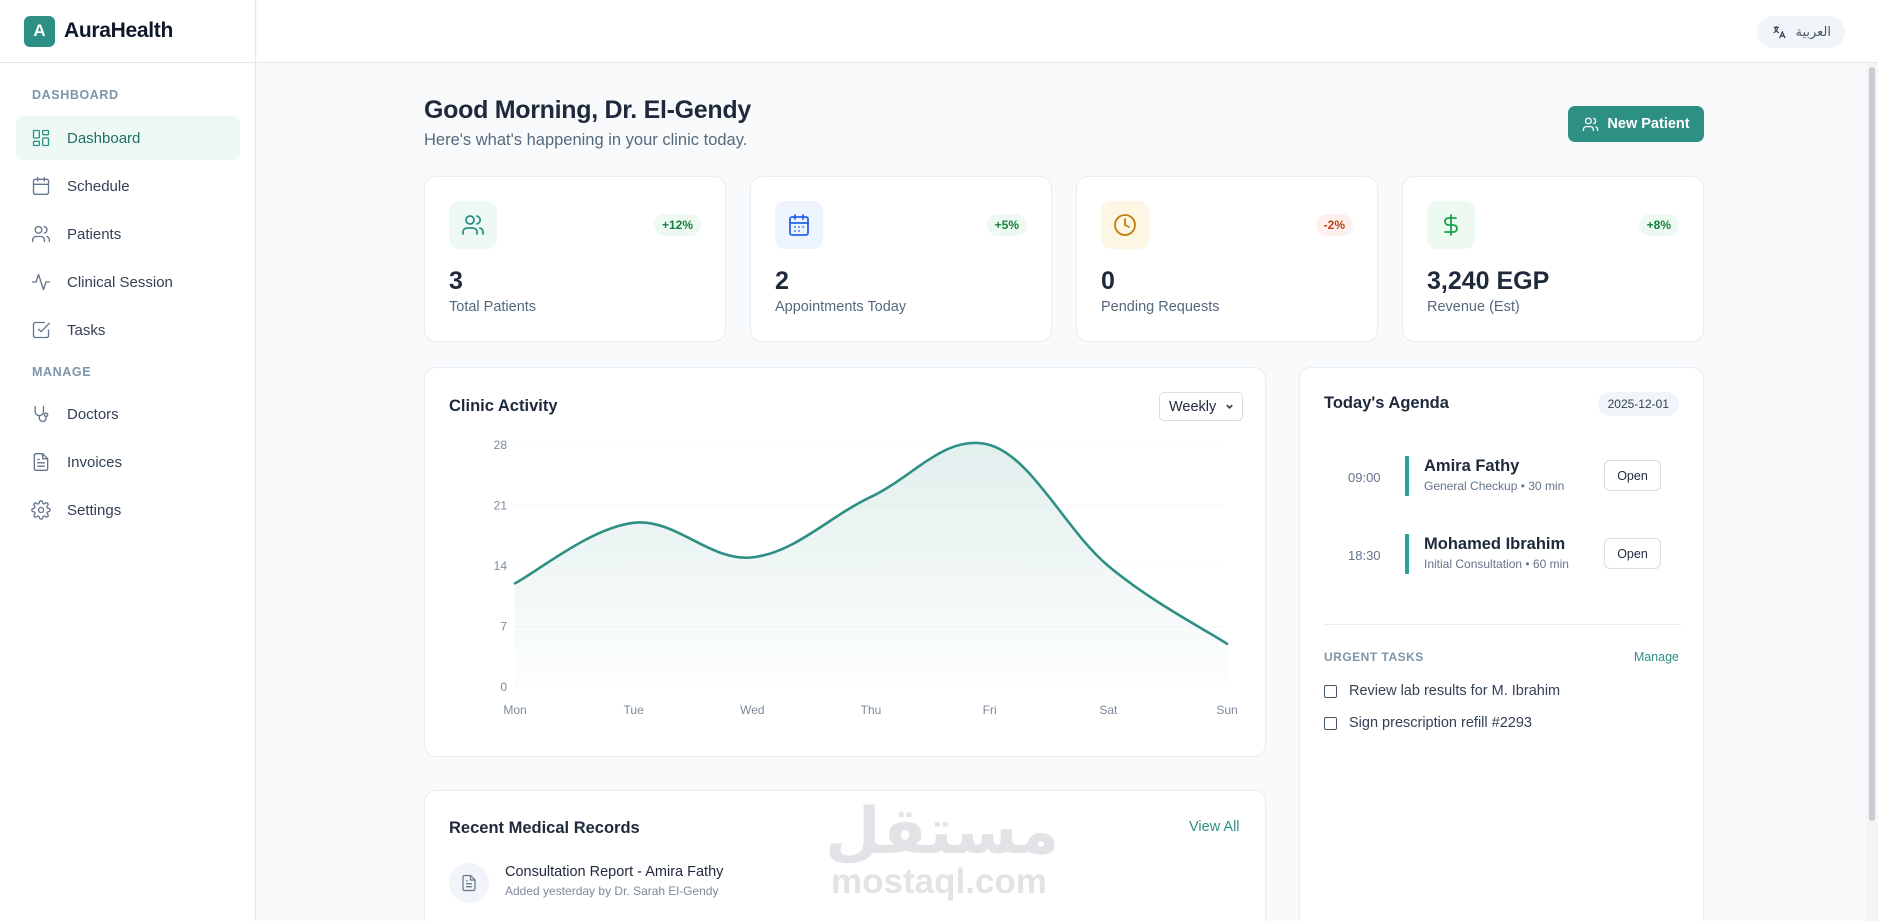 The width and height of the screenshot is (1878, 921). Describe the element at coordinates (1648, 124) in the screenshot. I see `new-patient-label: New Patient` at that location.